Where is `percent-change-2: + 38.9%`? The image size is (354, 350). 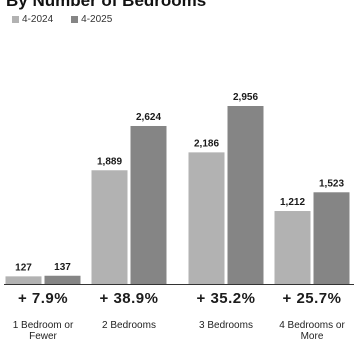 percent-change-2: + 38.9% is located at coordinates (129, 298).